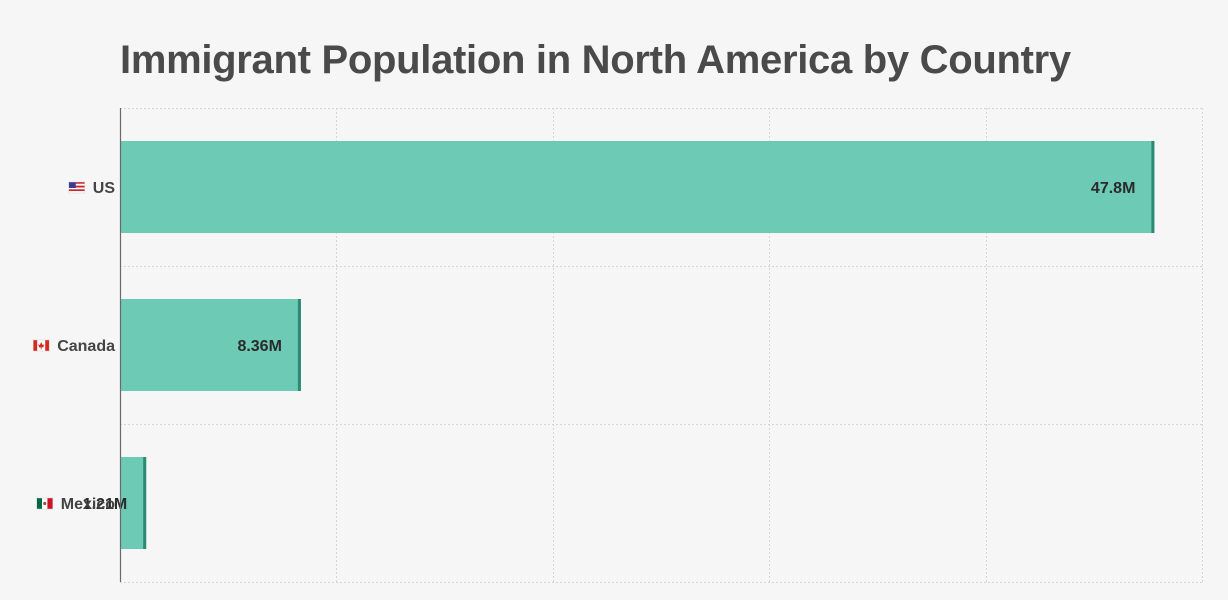 The image size is (1228, 600). What do you see at coordinates (44, 503) in the screenshot?
I see `mexico-flag-icon` at bounding box center [44, 503].